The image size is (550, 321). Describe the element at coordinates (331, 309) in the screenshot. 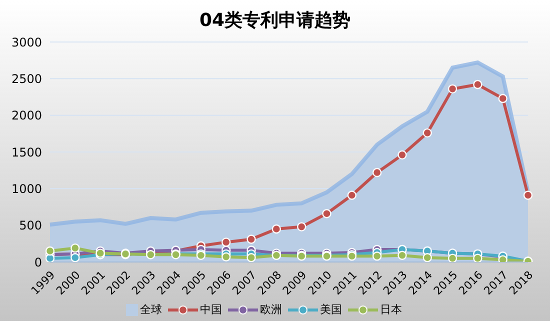

I see `legend-label: 美国` at that location.